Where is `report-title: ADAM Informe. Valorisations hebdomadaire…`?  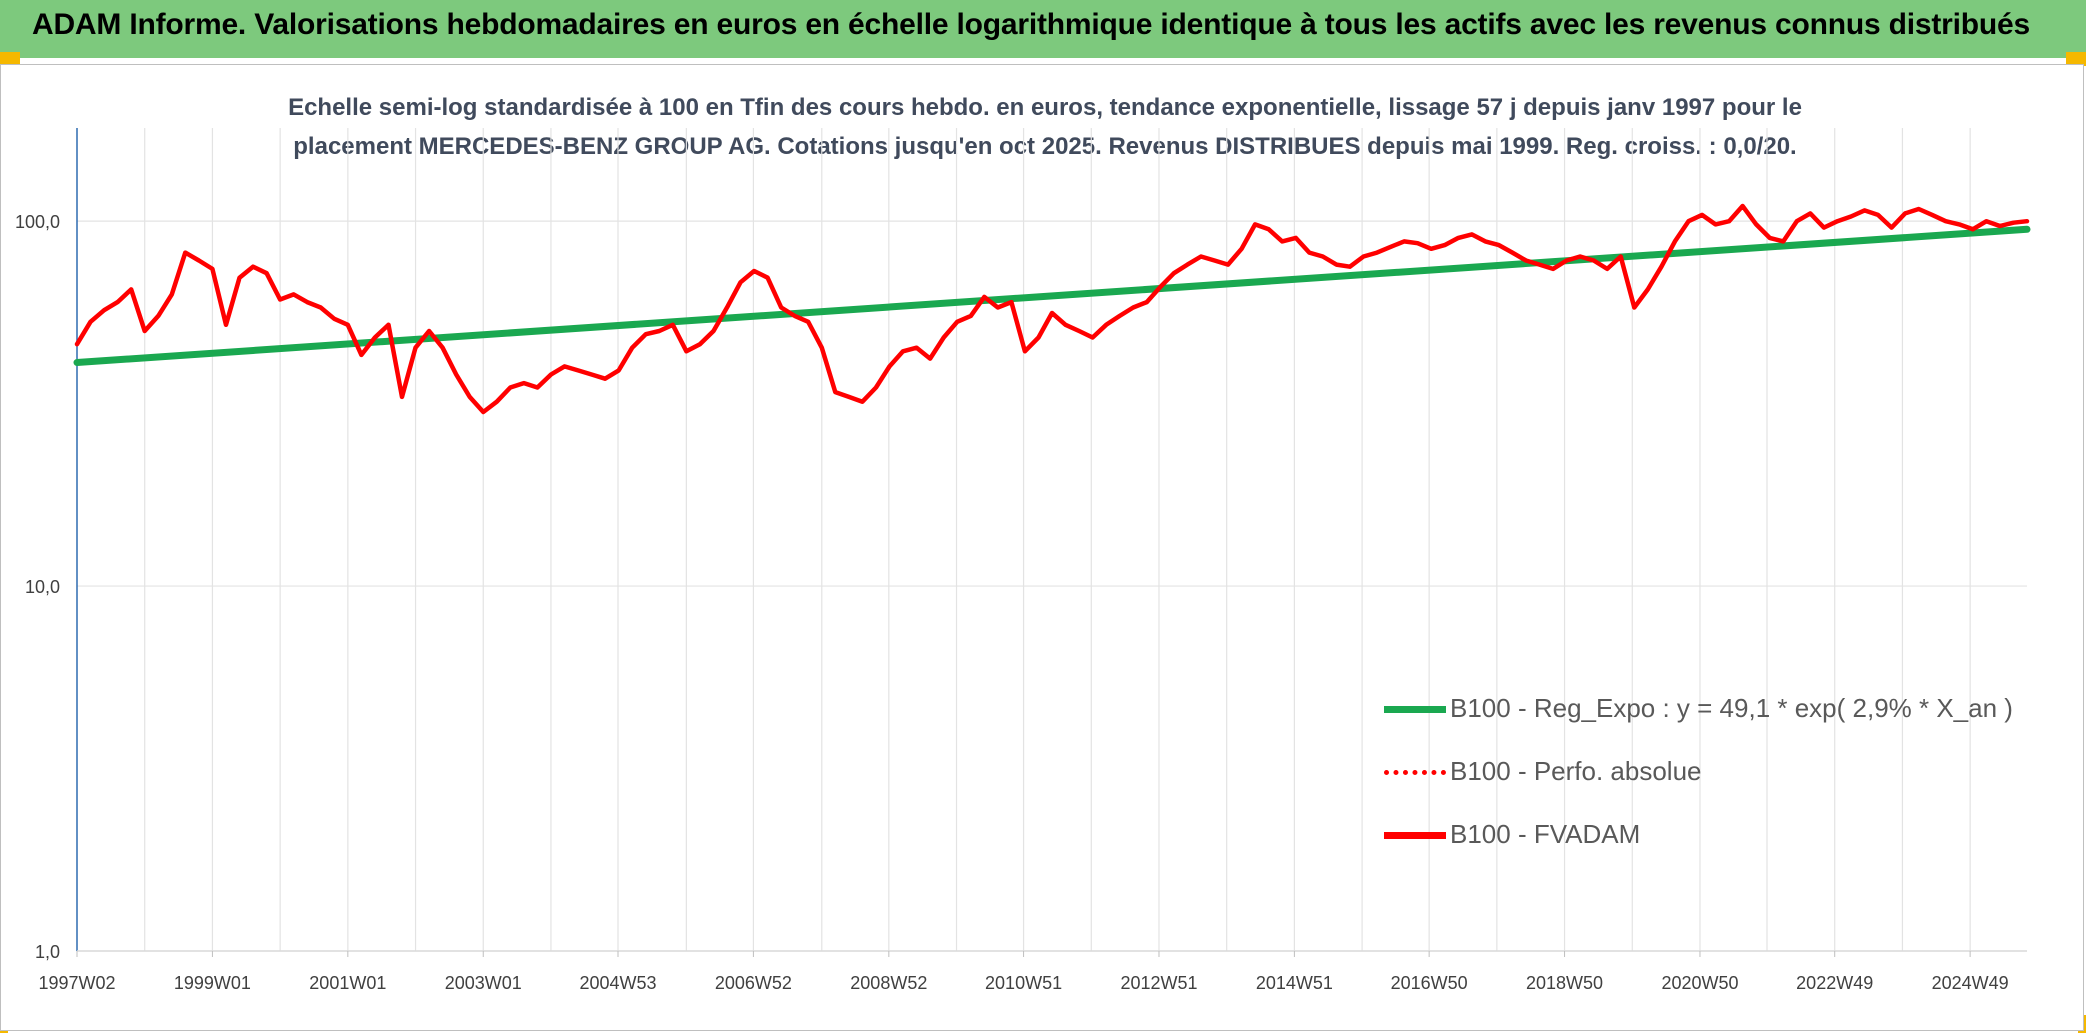
report-title: ADAM Informe. Valorisations hebdomadaire… is located at coordinates (1031, 24).